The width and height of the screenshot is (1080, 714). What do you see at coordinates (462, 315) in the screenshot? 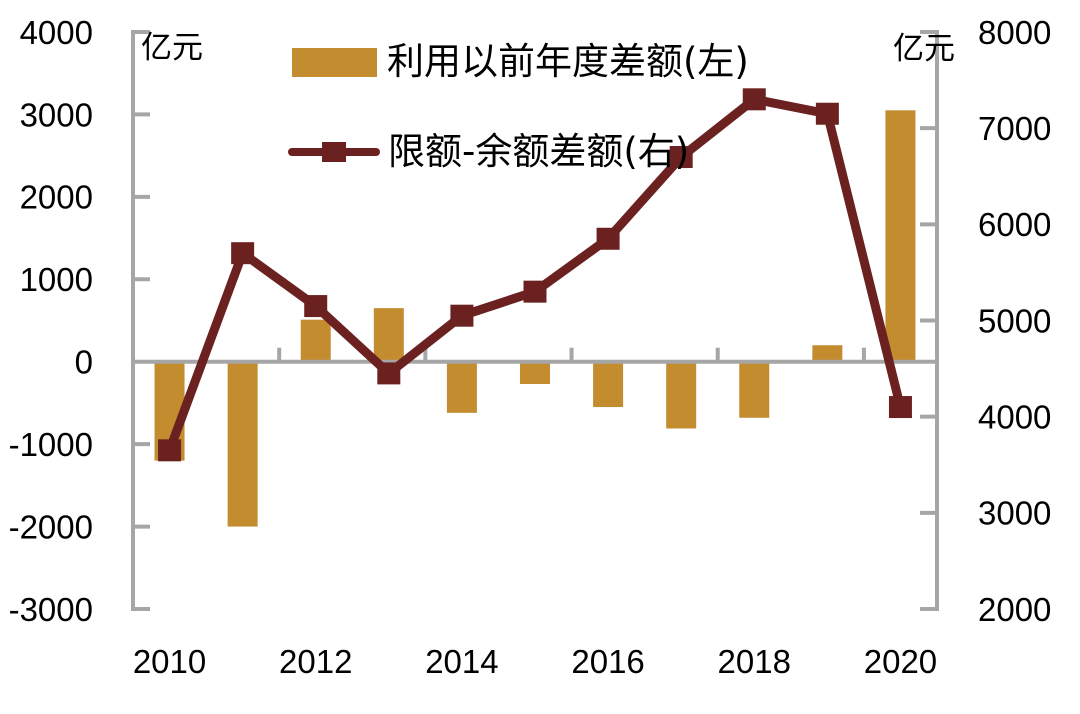
I see `line-marker-2014` at bounding box center [462, 315].